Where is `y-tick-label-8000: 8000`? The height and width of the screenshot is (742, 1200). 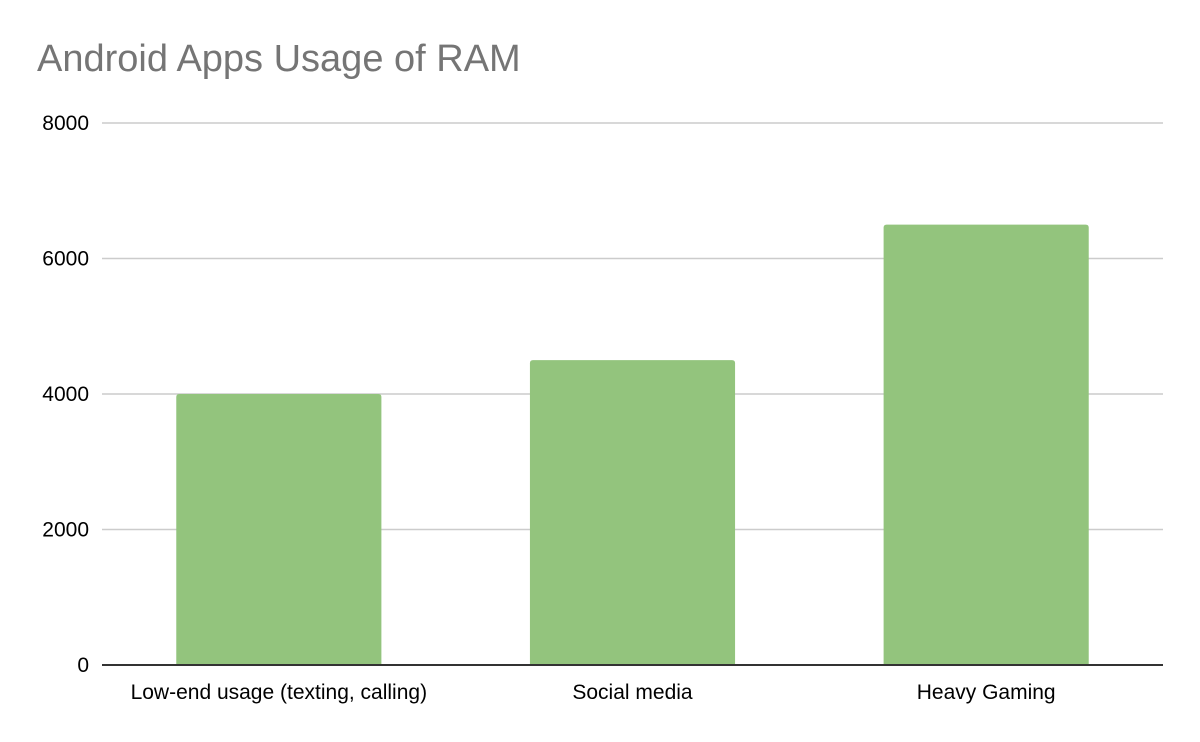 y-tick-label-8000: 8000 is located at coordinates (65, 123).